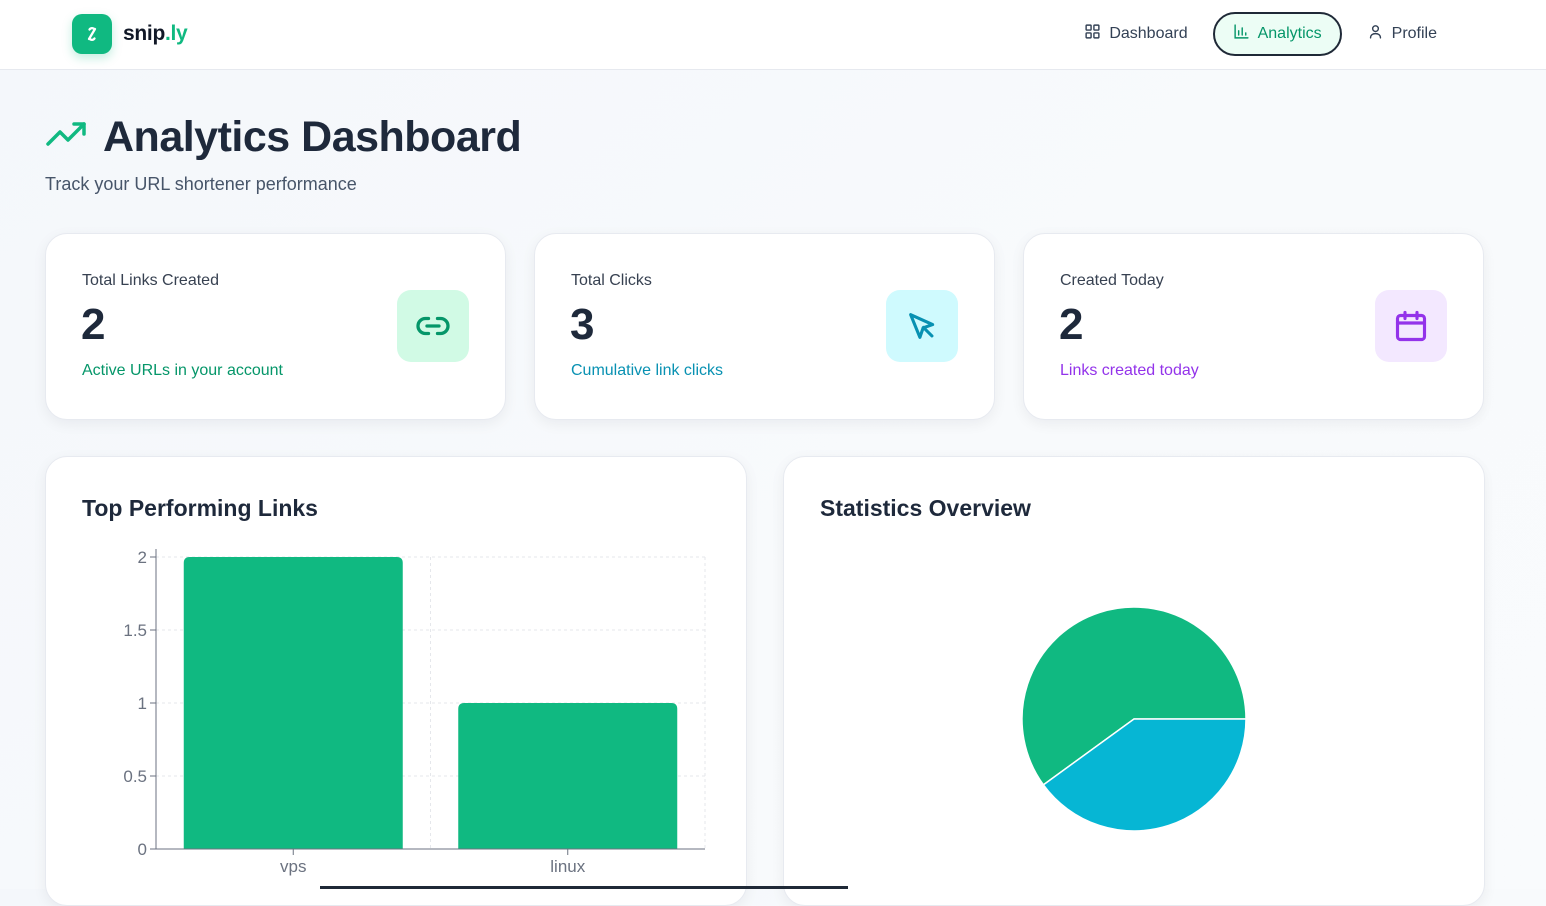 The width and height of the screenshot is (1546, 906). Describe the element at coordinates (67, 137) in the screenshot. I see `trending-up-icon` at that location.